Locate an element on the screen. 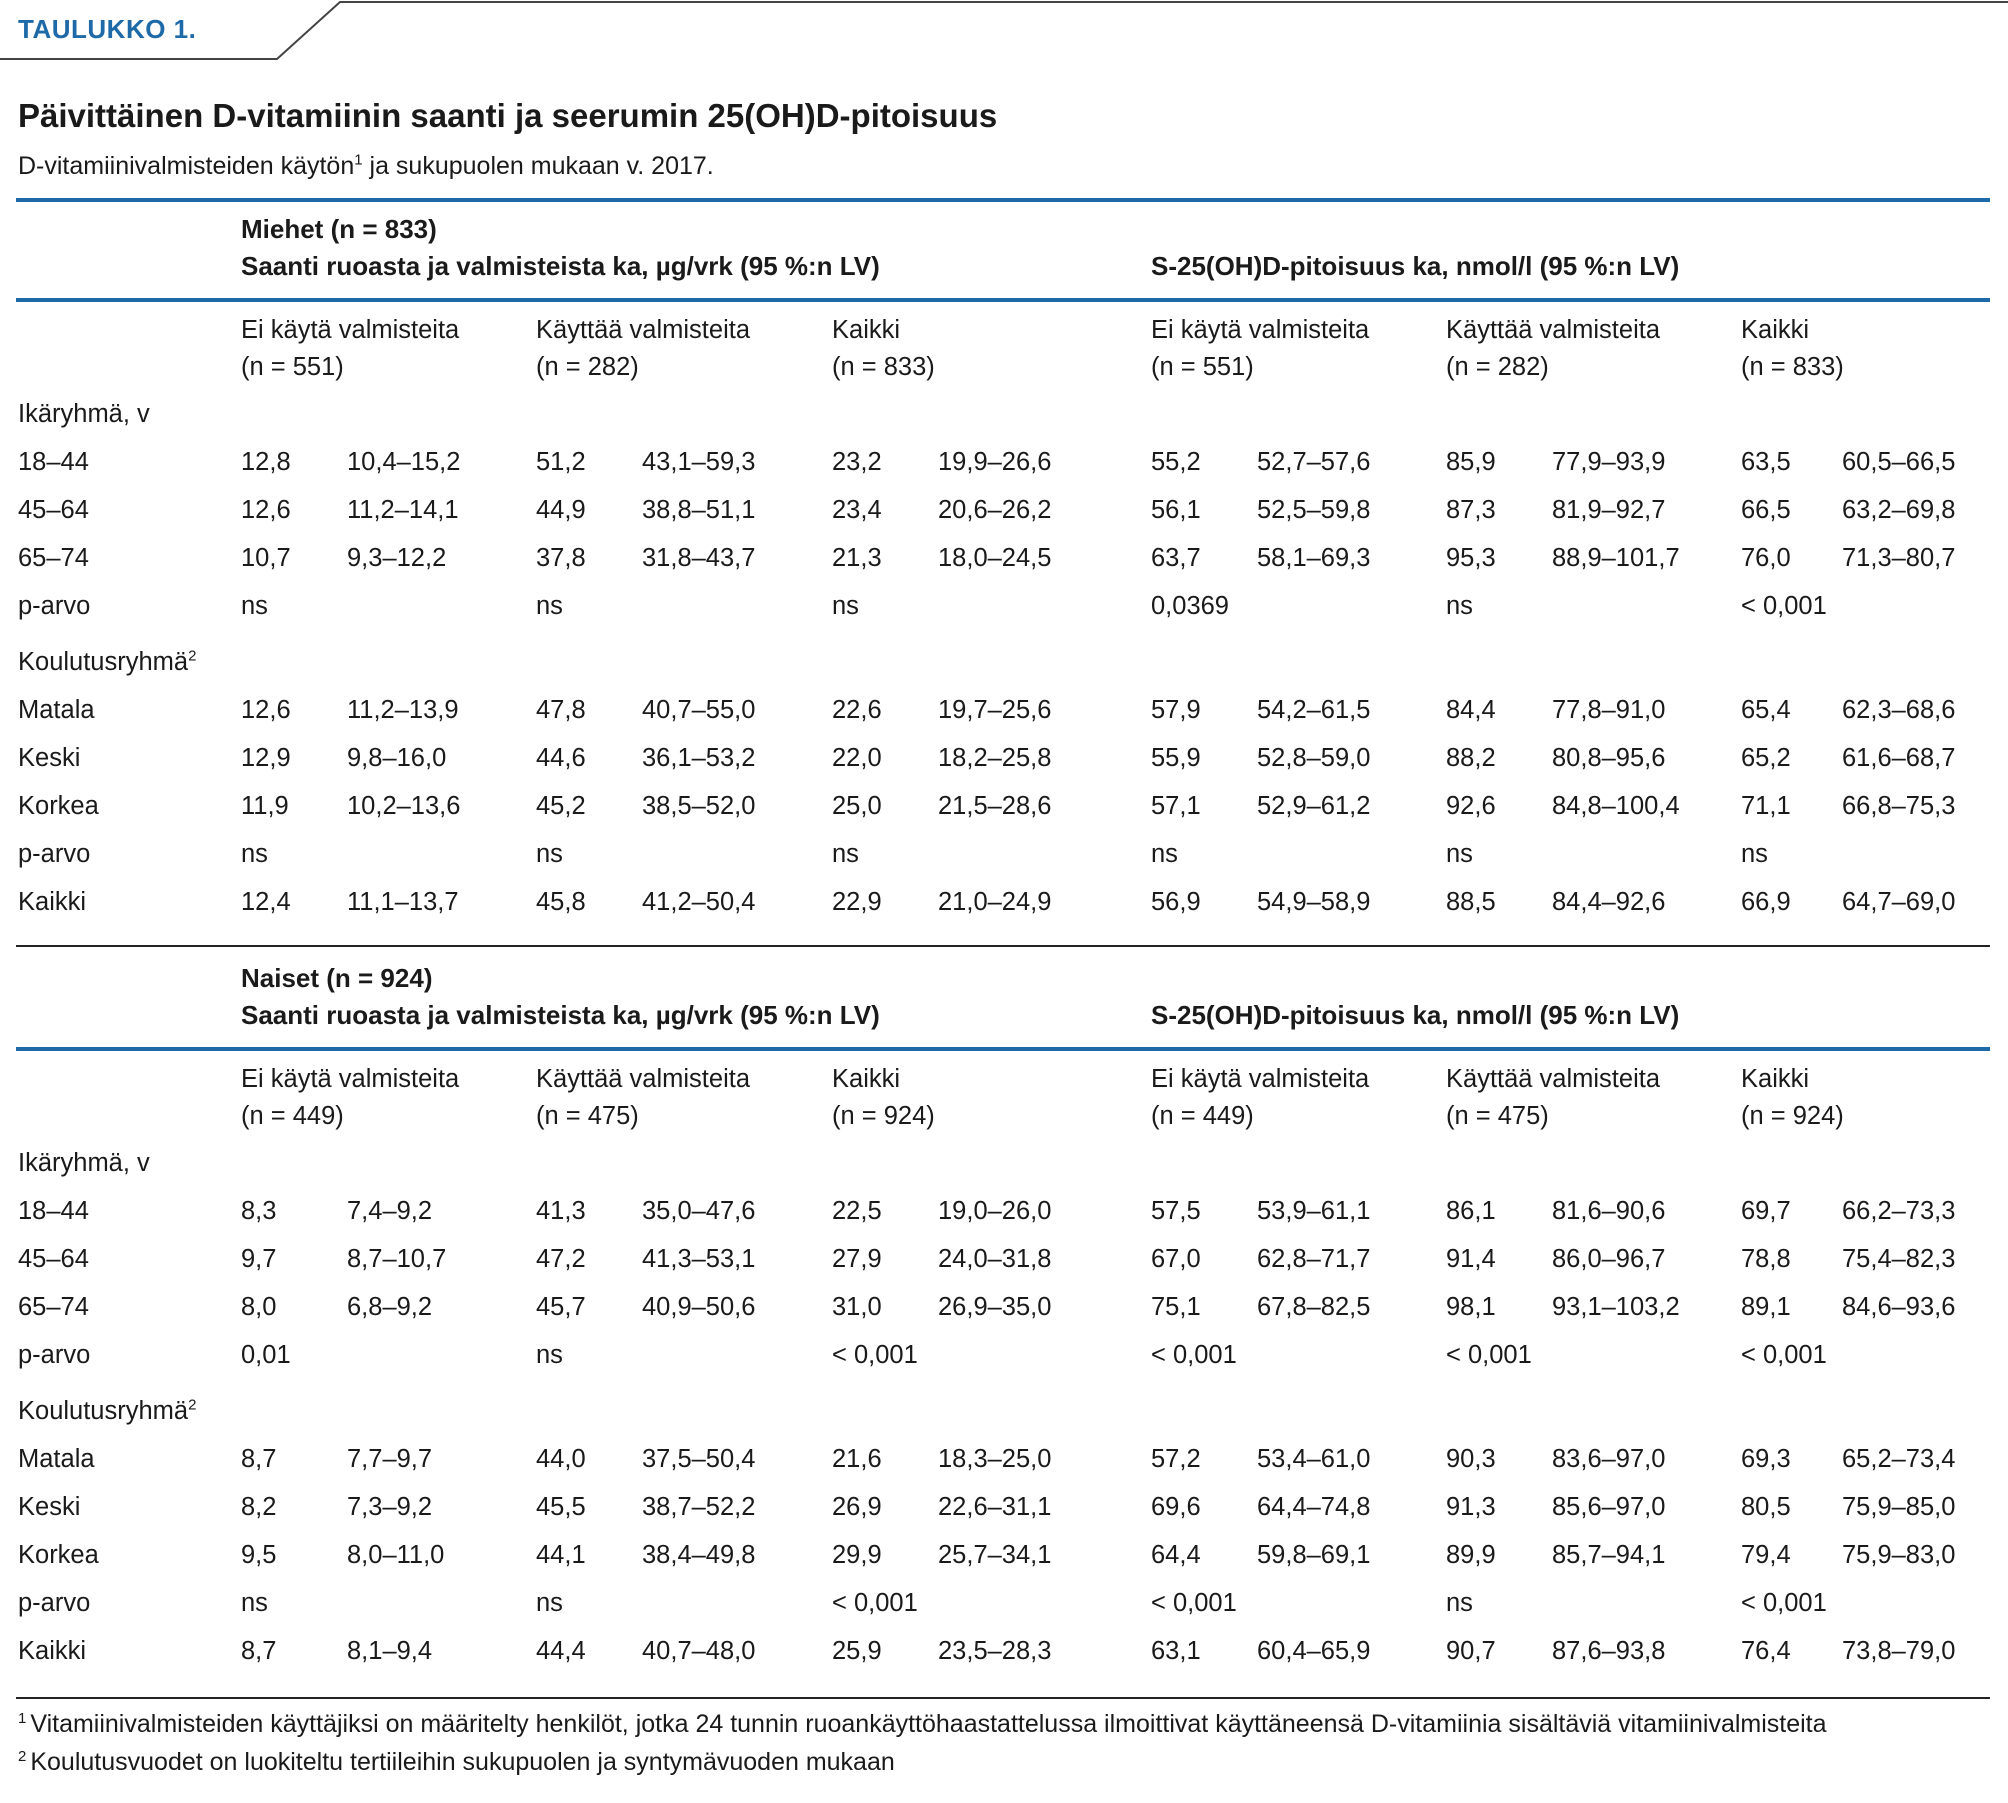  table-cell-ci: 41,3–53,1 is located at coordinates (699, 1259).